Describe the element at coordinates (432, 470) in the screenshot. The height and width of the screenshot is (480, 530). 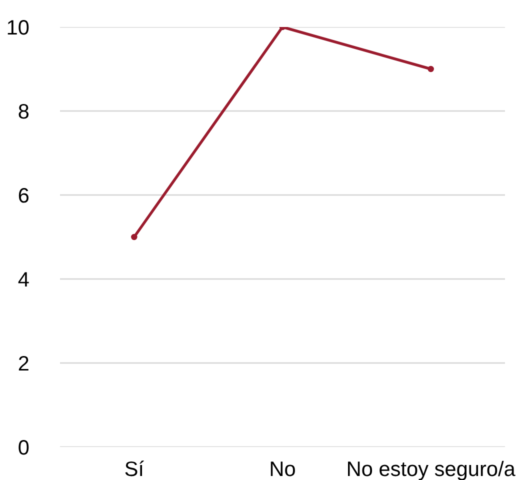
I see `x-tick-label: No estoy seguro/a` at that location.